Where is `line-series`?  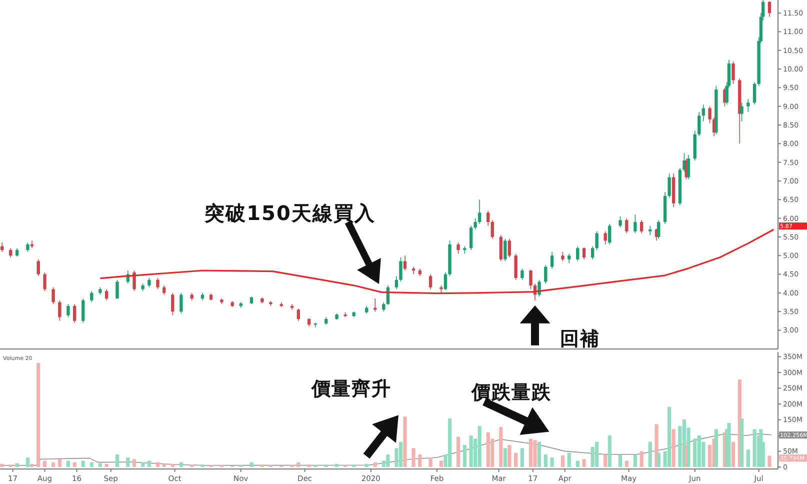
line-series is located at coordinates (436, 261).